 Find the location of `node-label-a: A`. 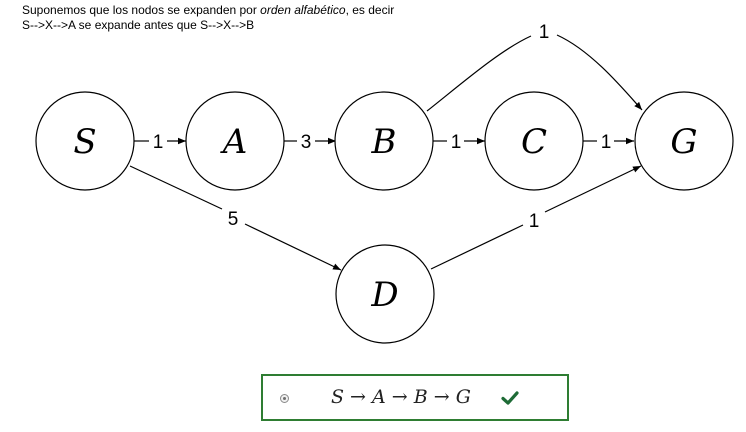

node-label-a: A is located at coordinates (234, 142).